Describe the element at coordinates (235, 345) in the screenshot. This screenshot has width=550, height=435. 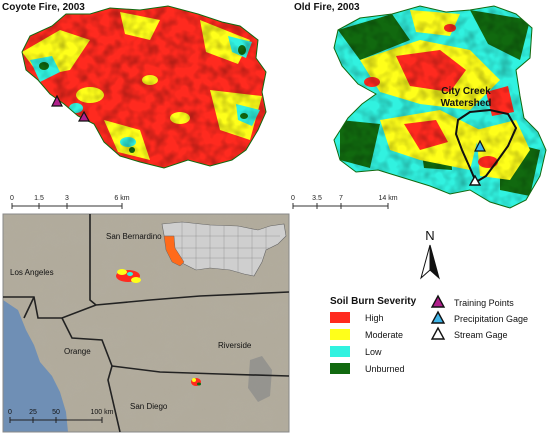
I see `county-label: Riverside` at that location.